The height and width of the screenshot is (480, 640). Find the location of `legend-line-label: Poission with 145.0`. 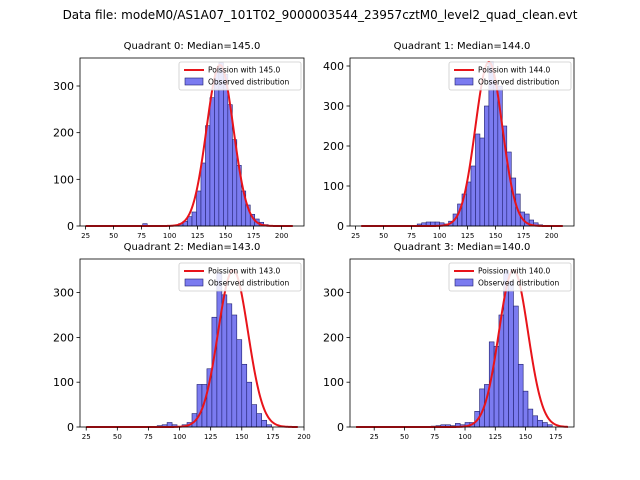

legend-line-label: Poission with 145.0 is located at coordinates (244, 70).